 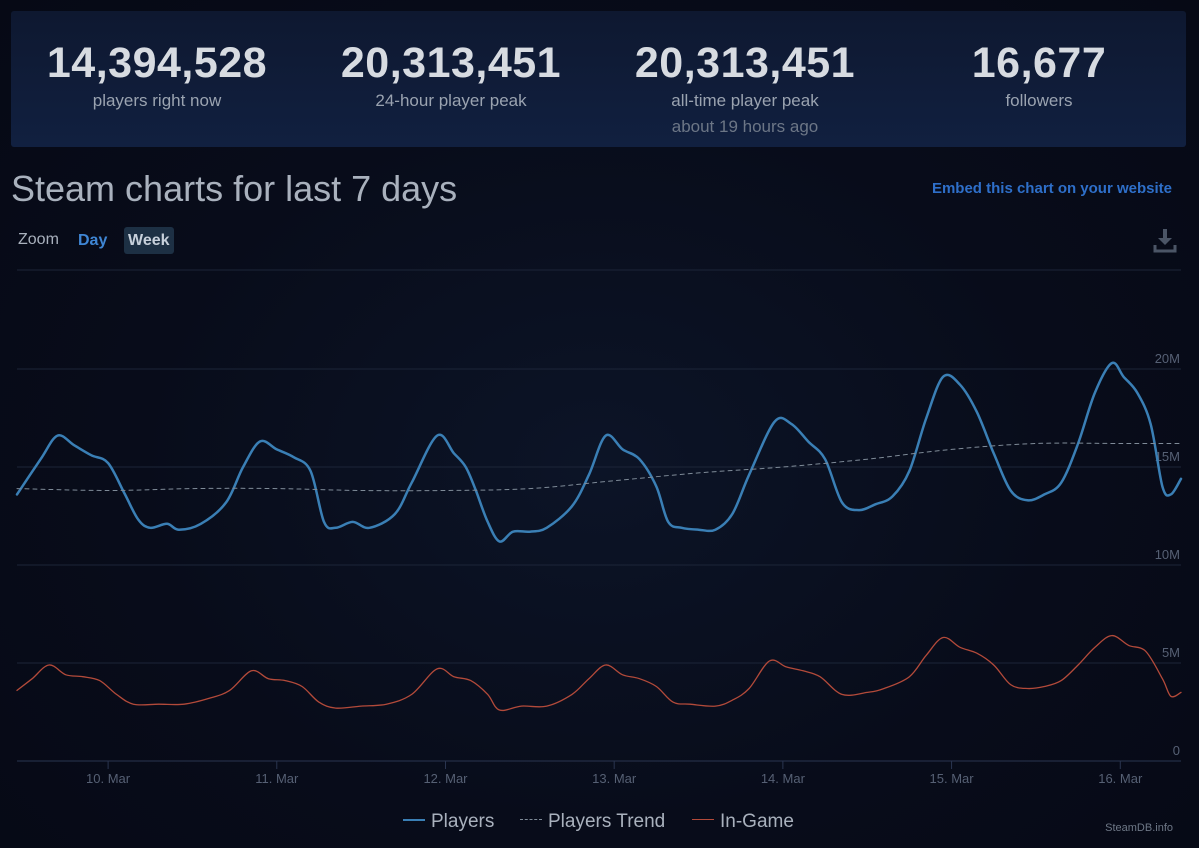 What do you see at coordinates (1051, 188) in the screenshot?
I see `embed-chart-link: Embed this chart on your website` at bounding box center [1051, 188].